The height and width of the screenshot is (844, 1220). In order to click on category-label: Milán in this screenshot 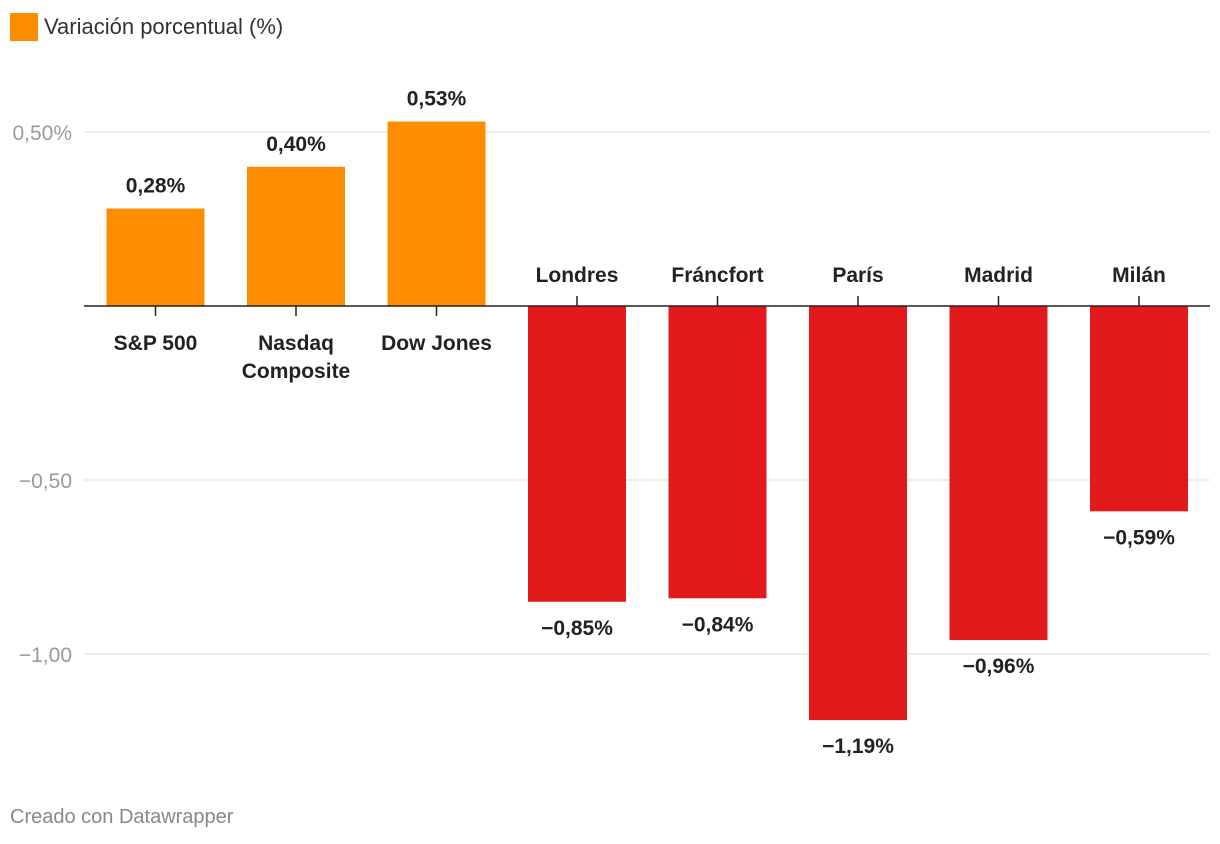, I will do `click(1139, 275)`.